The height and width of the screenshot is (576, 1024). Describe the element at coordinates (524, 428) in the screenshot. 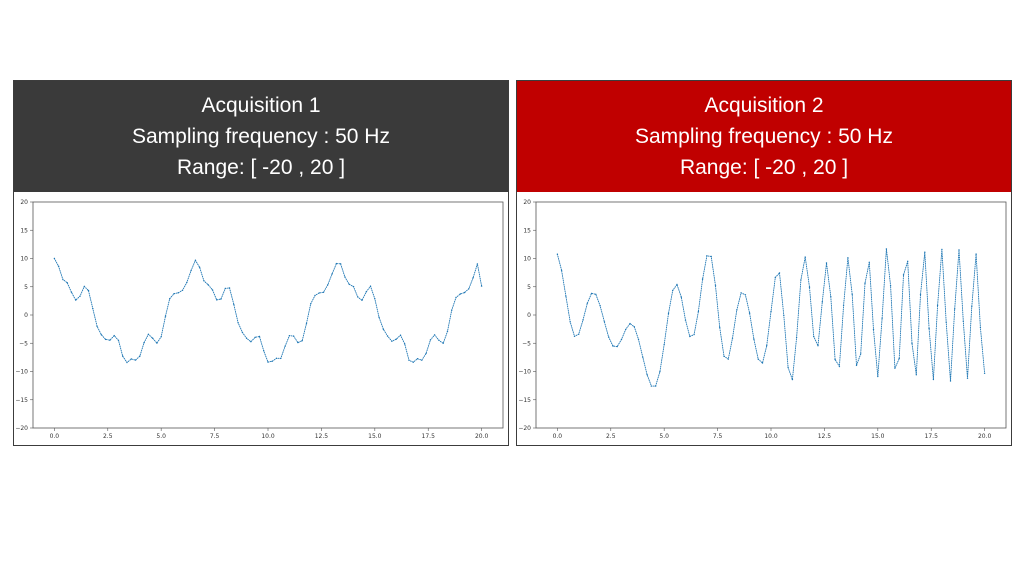

I see `y-tick-label: −20` at that location.